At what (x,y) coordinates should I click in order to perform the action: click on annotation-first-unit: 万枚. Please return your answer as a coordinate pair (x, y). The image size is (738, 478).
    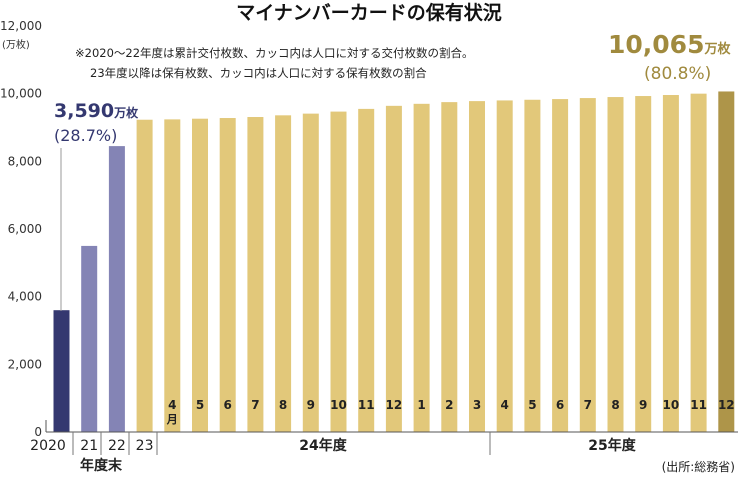
    Looking at the image, I should click on (126, 112).